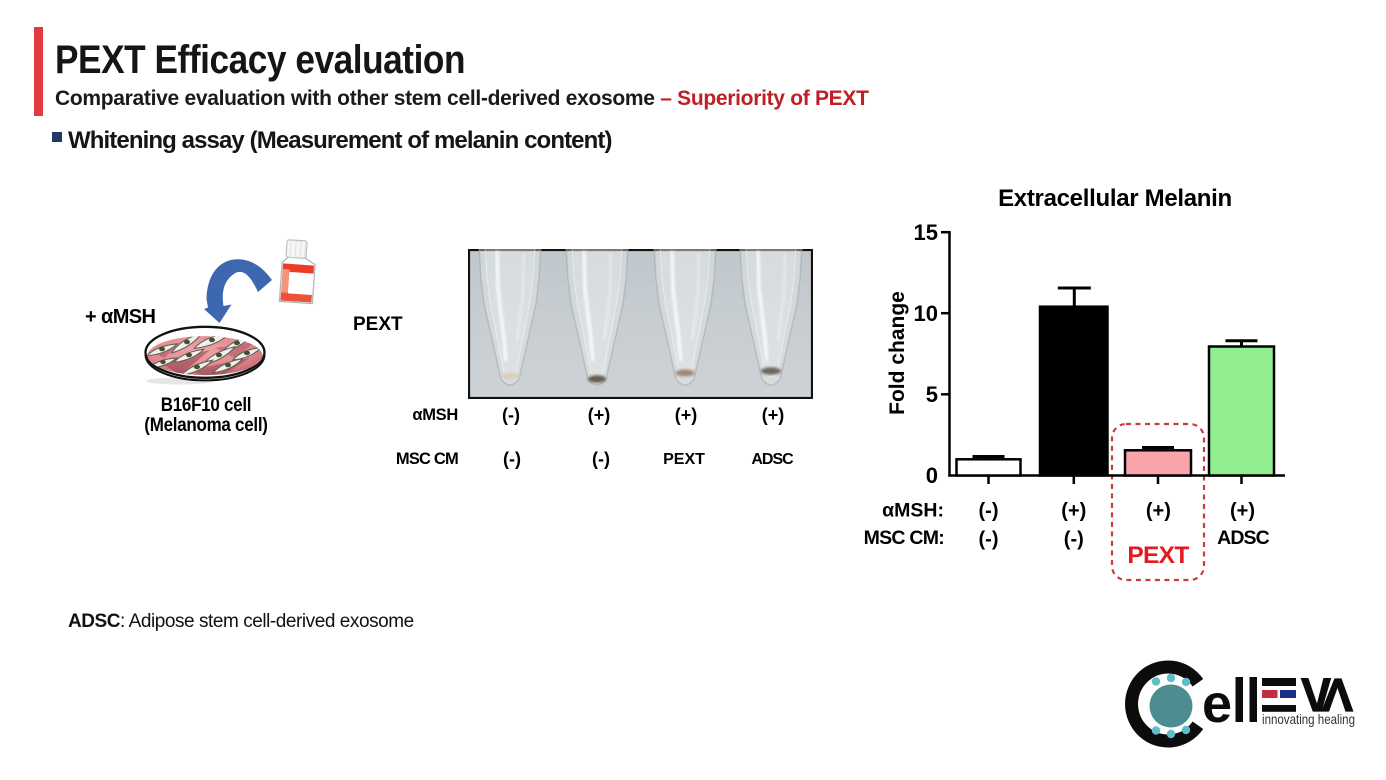  Describe the element at coordinates (932, 394) in the screenshot. I see `svg-text: 5` at that location.